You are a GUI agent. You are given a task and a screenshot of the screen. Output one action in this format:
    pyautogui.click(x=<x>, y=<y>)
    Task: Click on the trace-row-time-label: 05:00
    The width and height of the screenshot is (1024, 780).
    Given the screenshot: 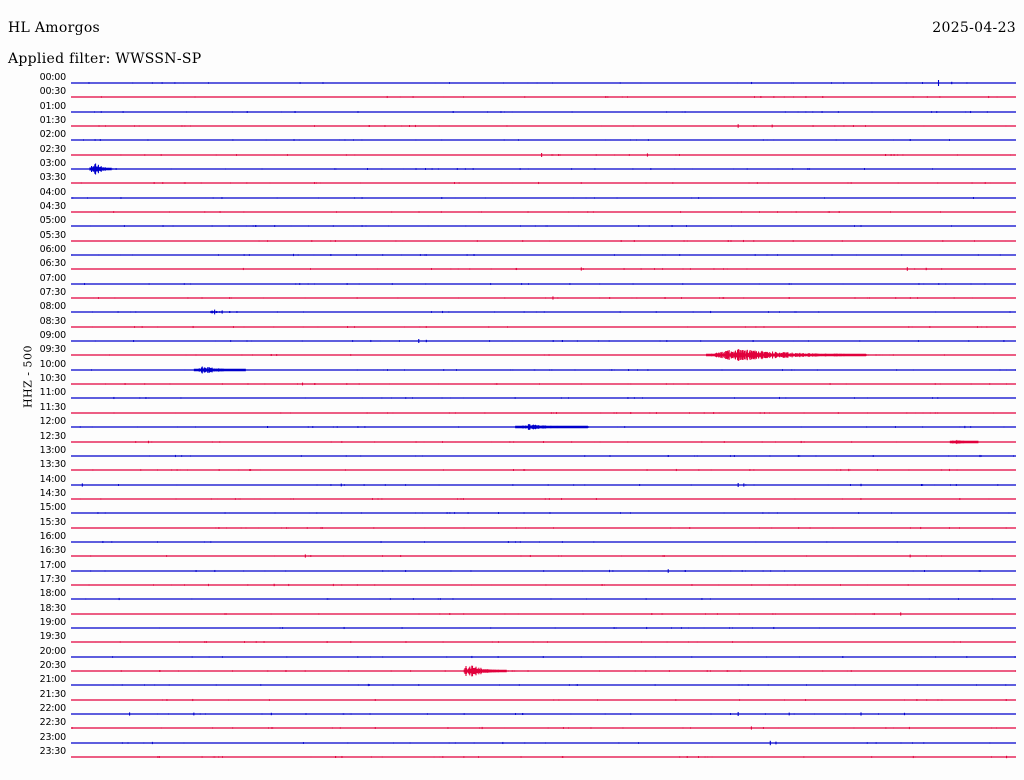 What is the action you would take?
    pyautogui.click(x=53, y=221)
    